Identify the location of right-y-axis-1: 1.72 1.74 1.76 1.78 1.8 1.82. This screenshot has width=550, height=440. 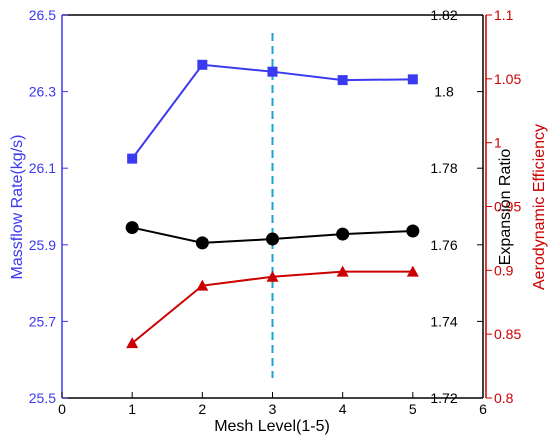
(456, 206).